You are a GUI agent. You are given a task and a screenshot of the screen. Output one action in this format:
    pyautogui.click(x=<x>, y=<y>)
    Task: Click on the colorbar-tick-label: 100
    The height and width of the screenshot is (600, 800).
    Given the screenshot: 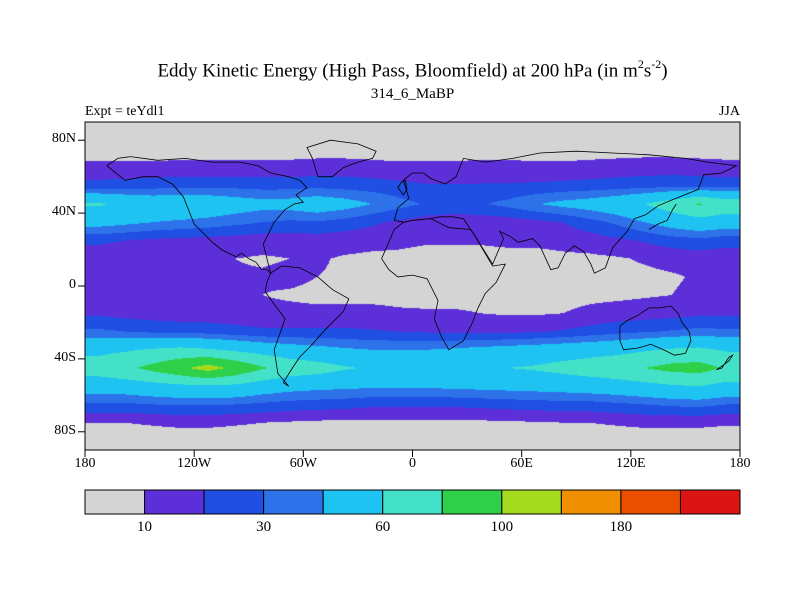 What is the action you would take?
    pyautogui.click(x=502, y=527)
    